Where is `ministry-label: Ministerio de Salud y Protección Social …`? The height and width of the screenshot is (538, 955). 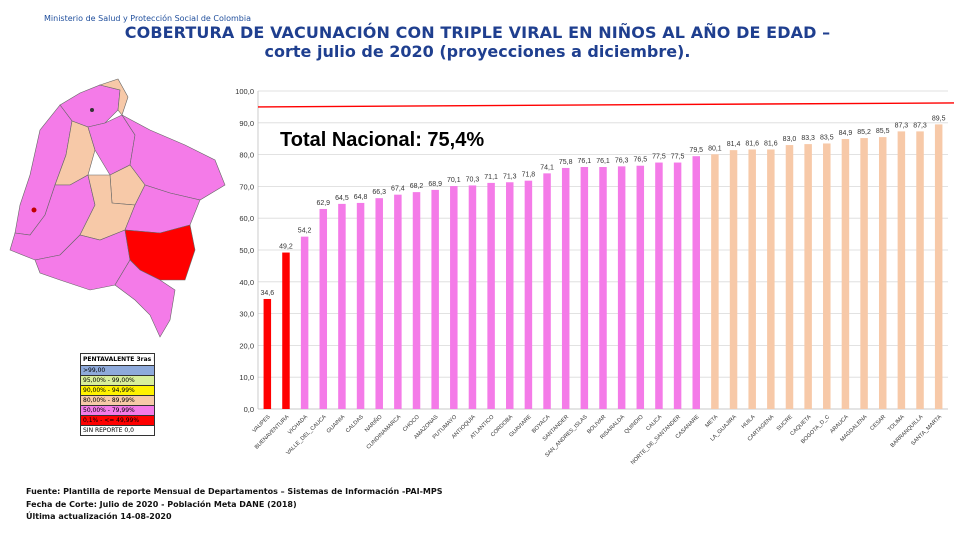 ministry-label: Ministerio de Salud y Protección Social … is located at coordinates (147, 18).